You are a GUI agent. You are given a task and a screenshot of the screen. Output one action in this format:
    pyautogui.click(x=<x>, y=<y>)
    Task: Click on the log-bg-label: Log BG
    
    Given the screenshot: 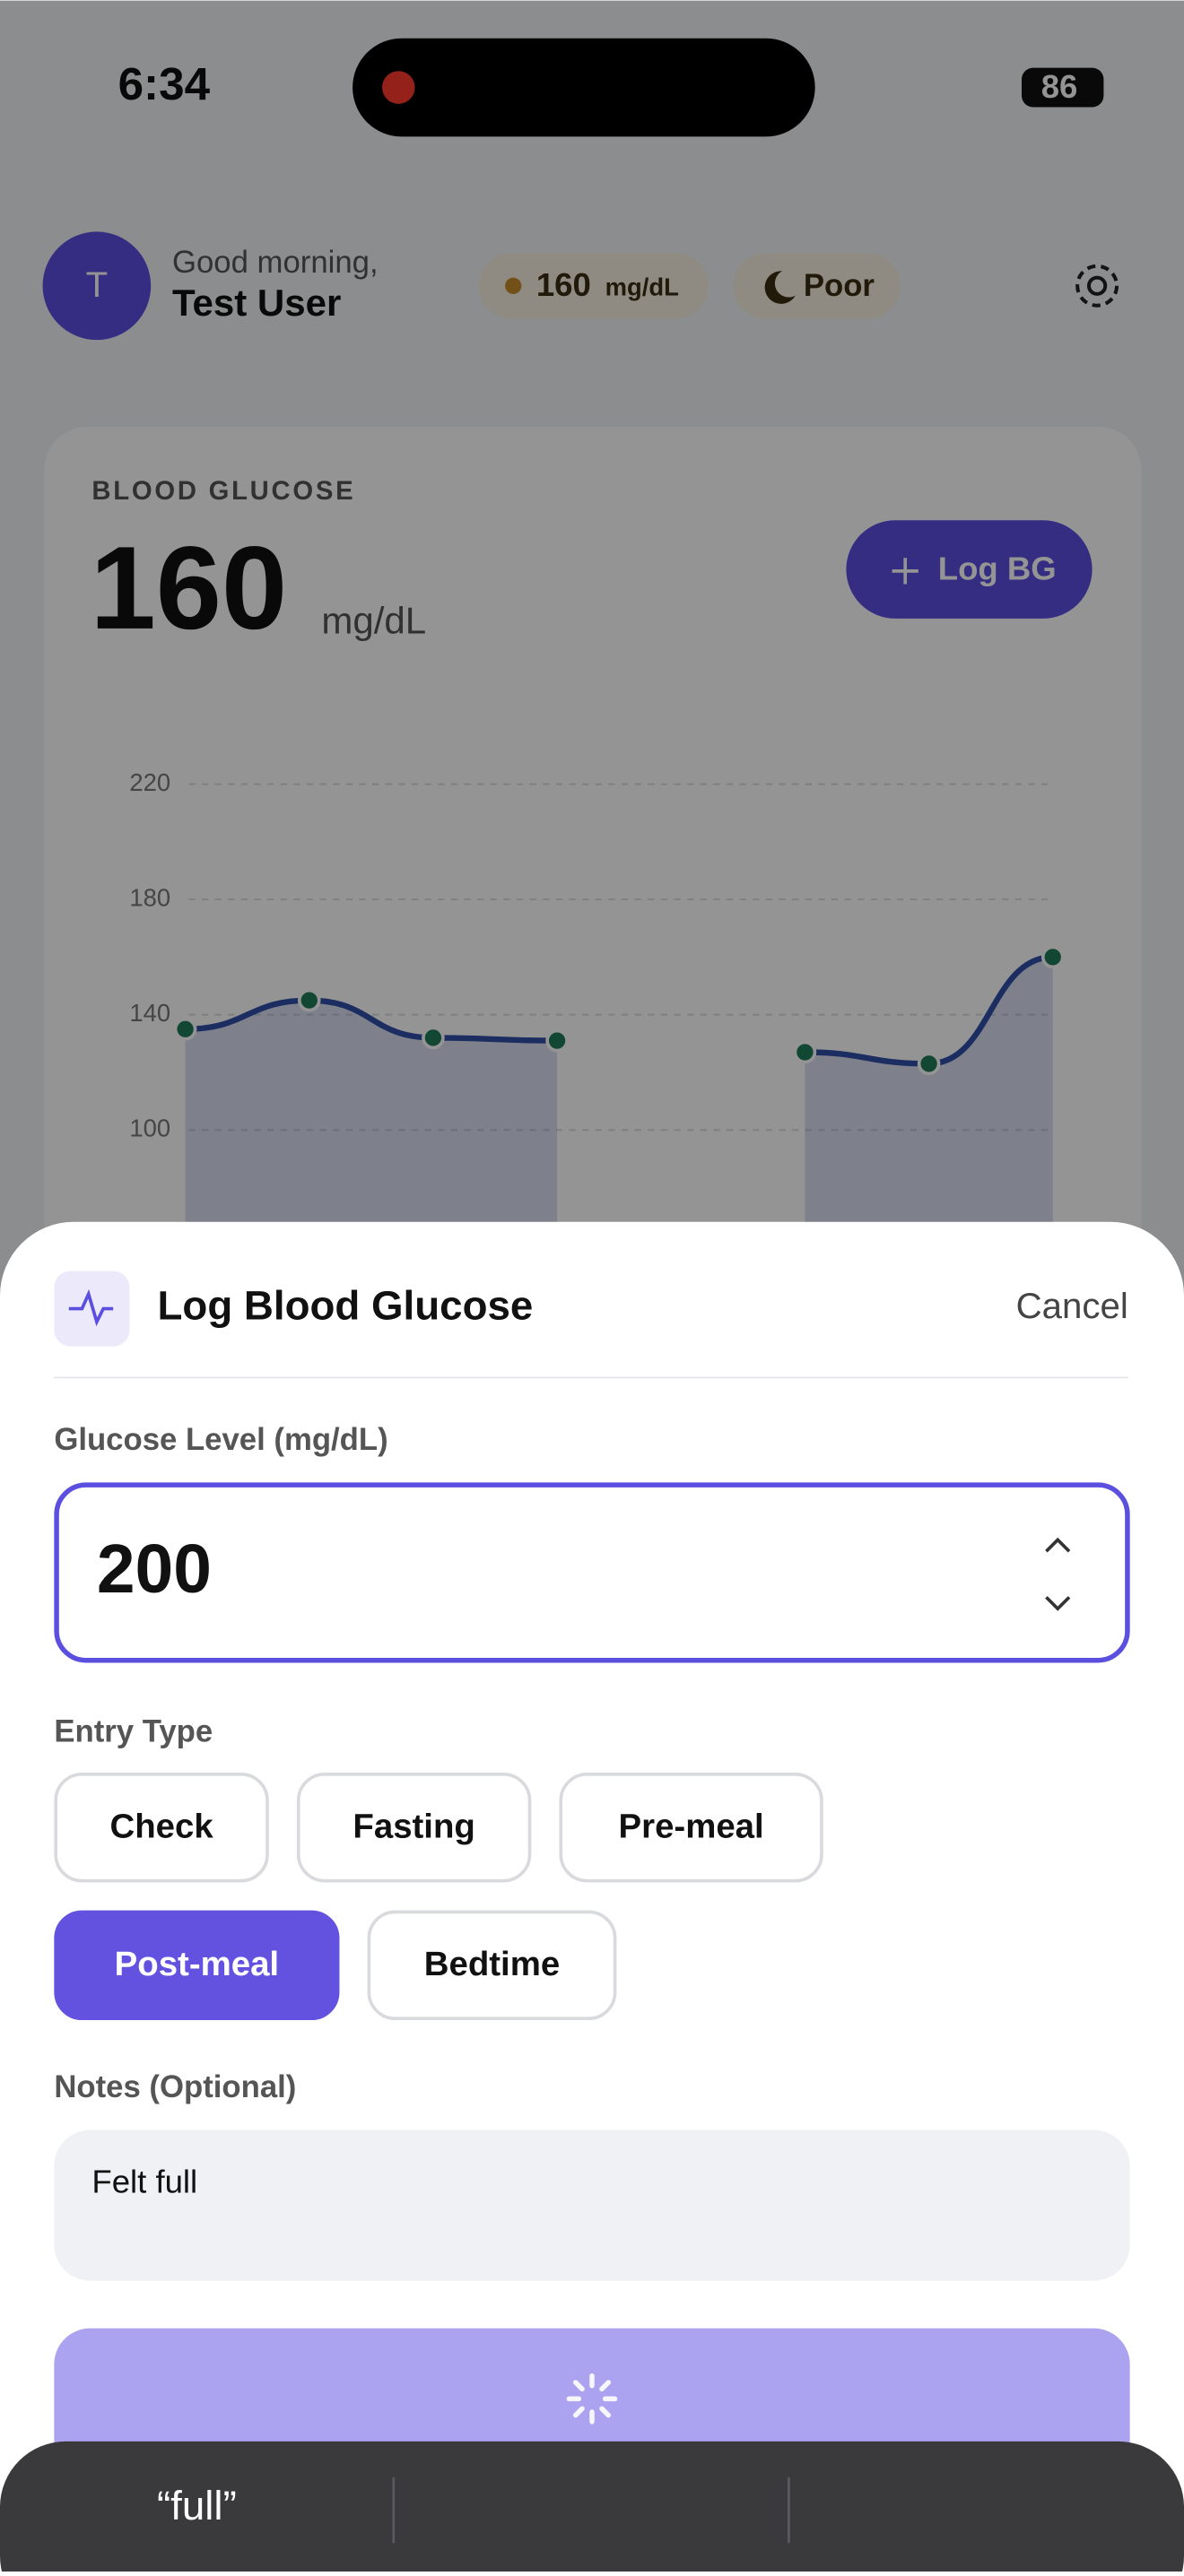 What is the action you would take?
    pyautogui.click(x=997, y=569)
    